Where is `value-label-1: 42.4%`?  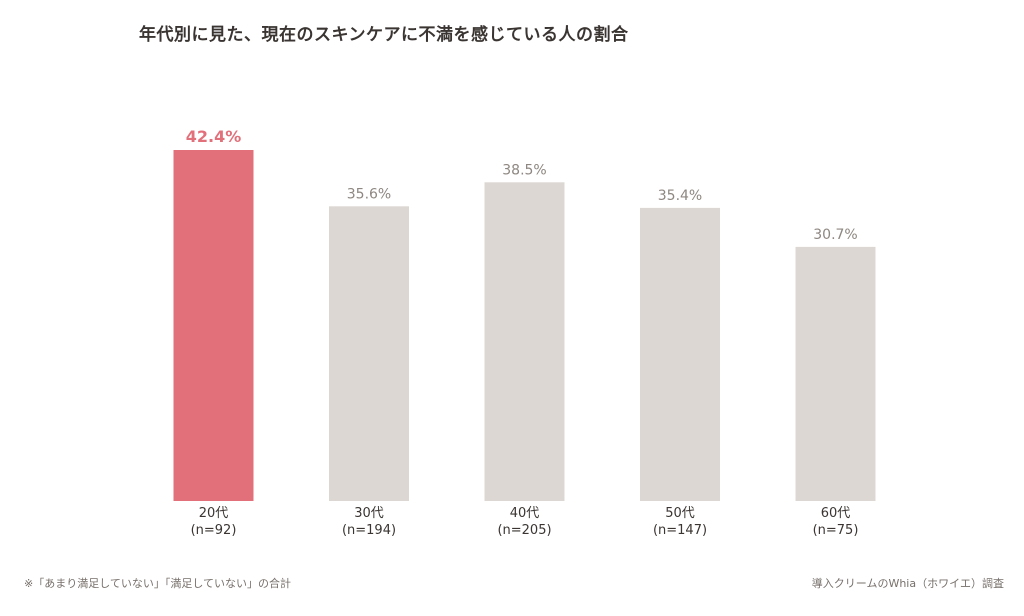
value-label-1: 42.4% is located at coordinates (214, 136).